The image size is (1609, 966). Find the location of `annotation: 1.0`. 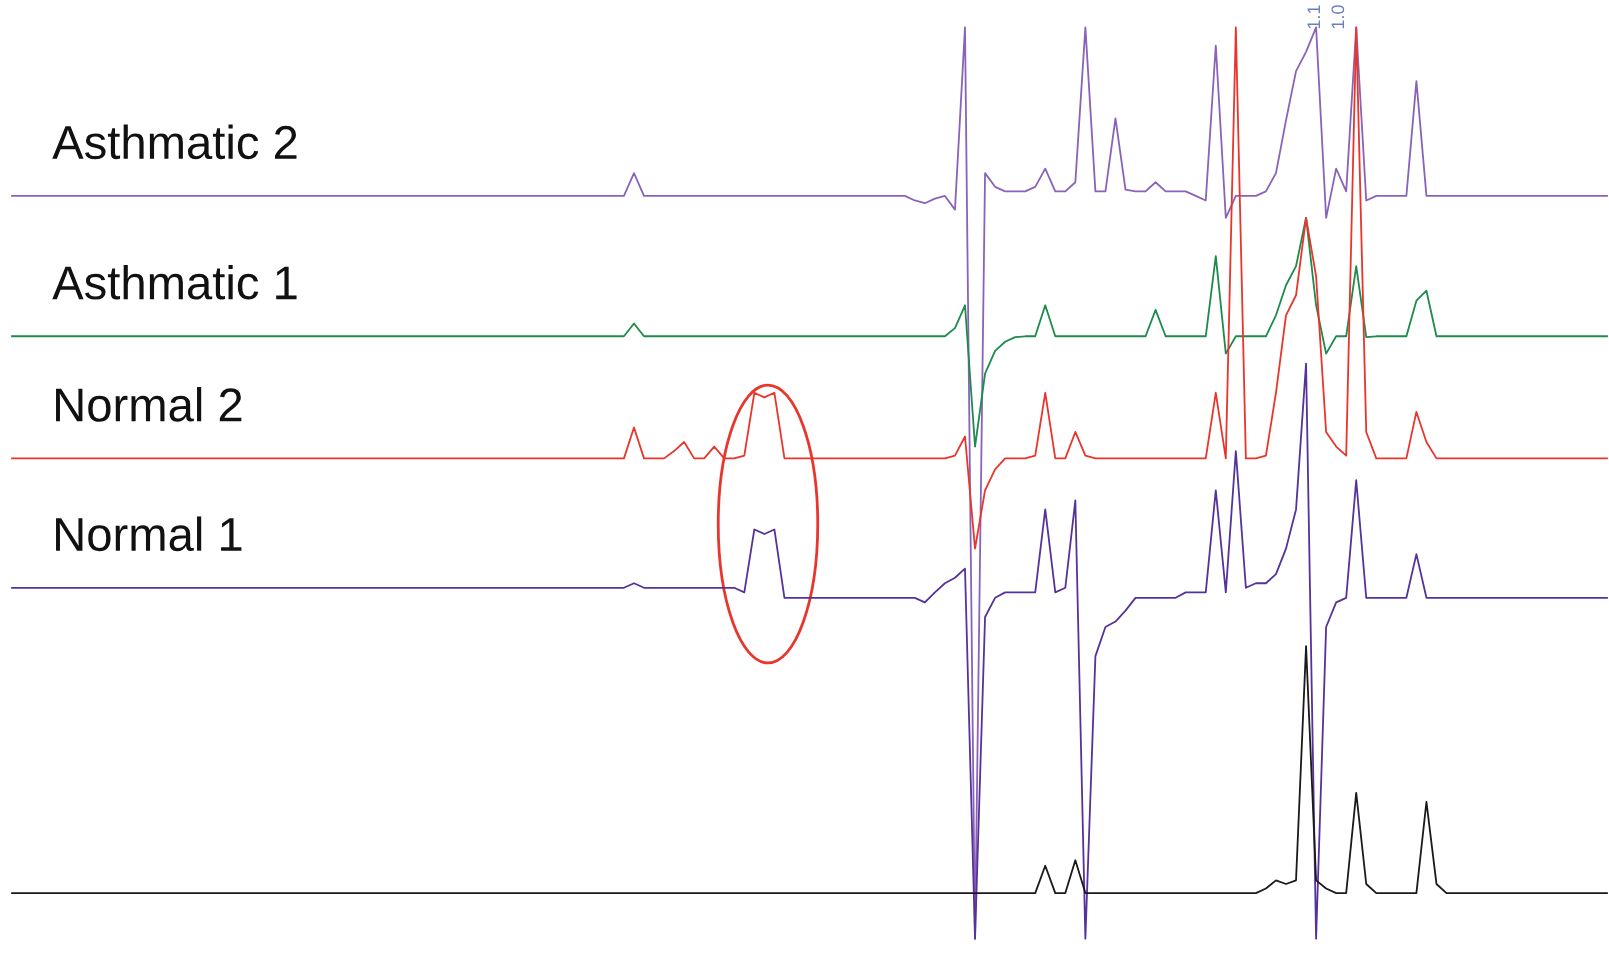

annotation: 1.0 is located at coordinates (1338, 17).